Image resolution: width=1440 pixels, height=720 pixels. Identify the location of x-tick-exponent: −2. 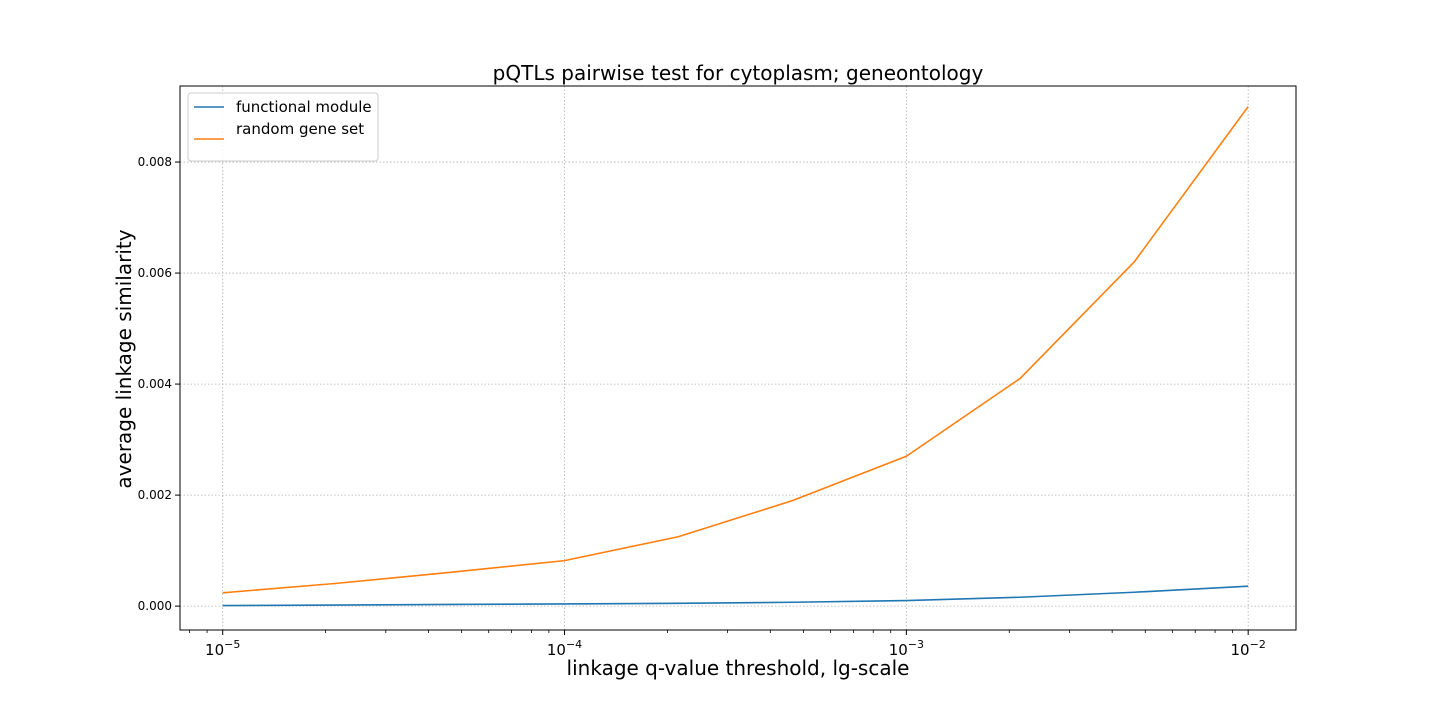
(1258, 644).